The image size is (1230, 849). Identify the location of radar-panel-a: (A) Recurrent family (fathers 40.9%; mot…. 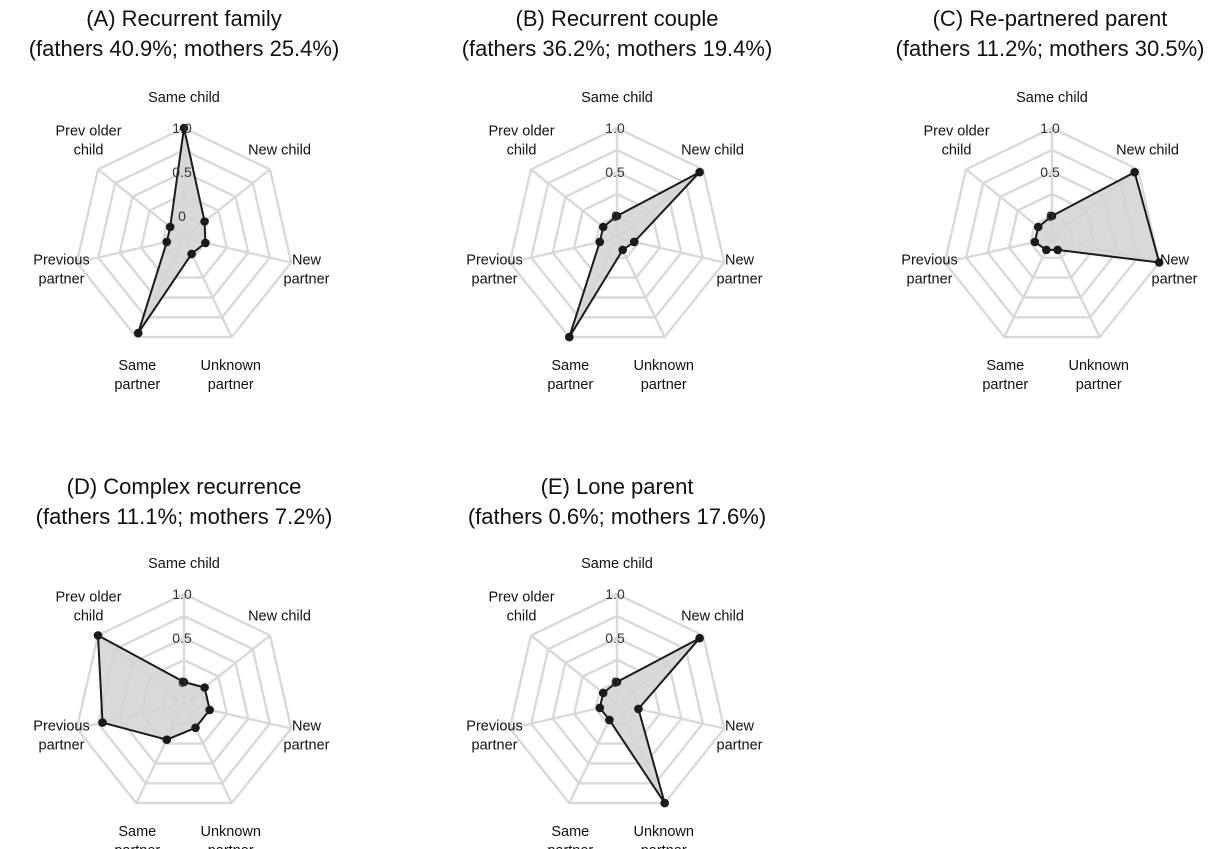
(184, 199).